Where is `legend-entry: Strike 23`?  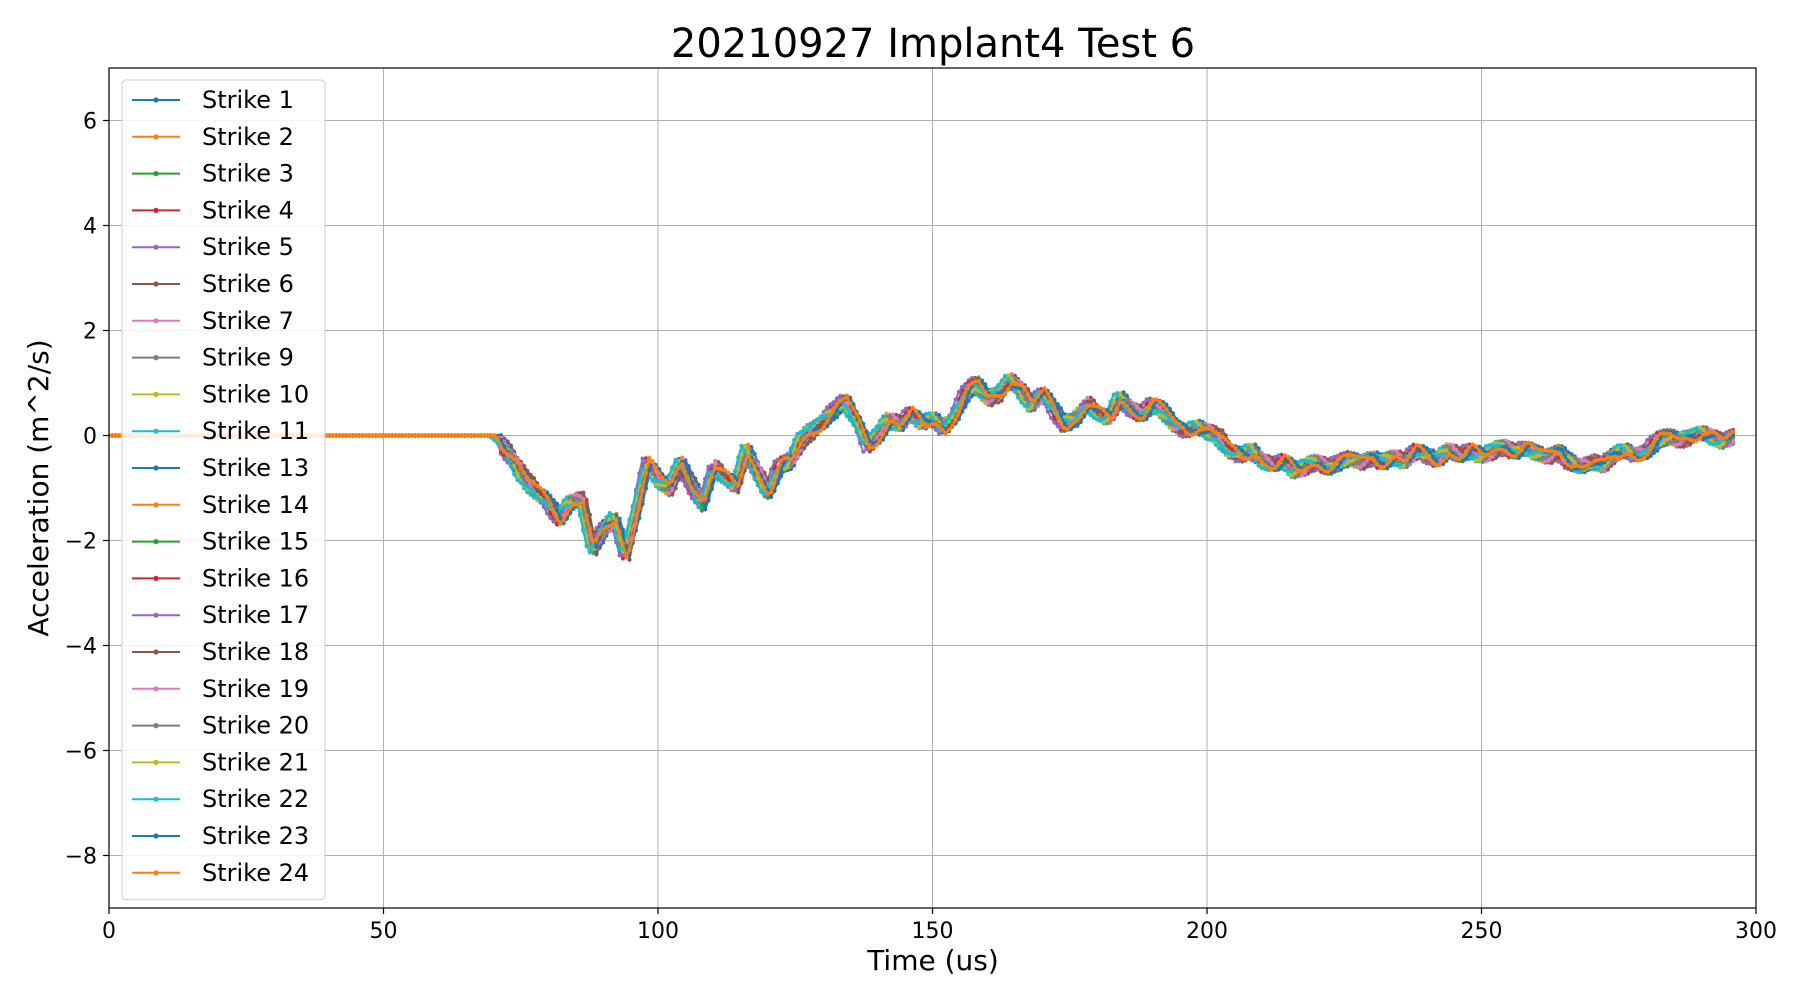
legend-entry: Strike 23 is located at coordinates (220, 836).